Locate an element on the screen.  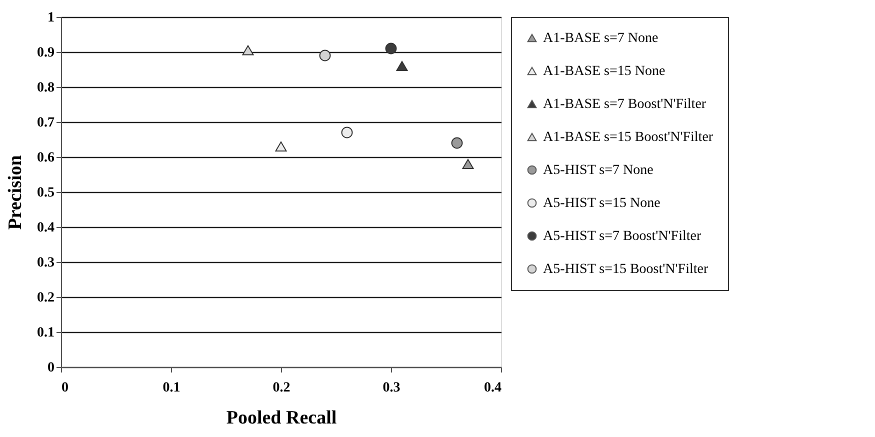
legend-label: A5-HIST s=7 Boost'N'Filter is located at coordinates (622, 236).